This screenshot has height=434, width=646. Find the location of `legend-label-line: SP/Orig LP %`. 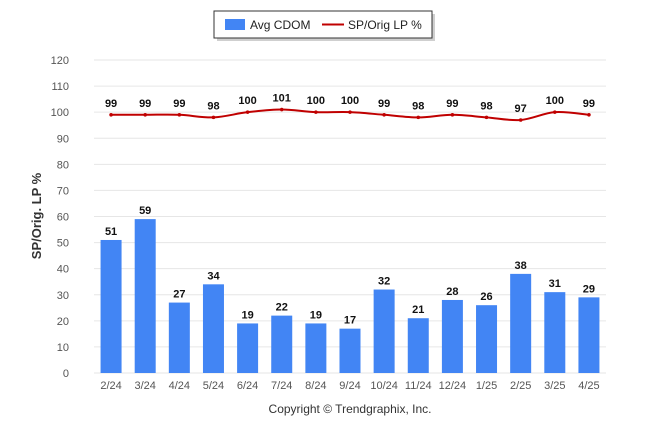

legend-label-line: SP/Orig LP % is located at coordinates (385, 25).